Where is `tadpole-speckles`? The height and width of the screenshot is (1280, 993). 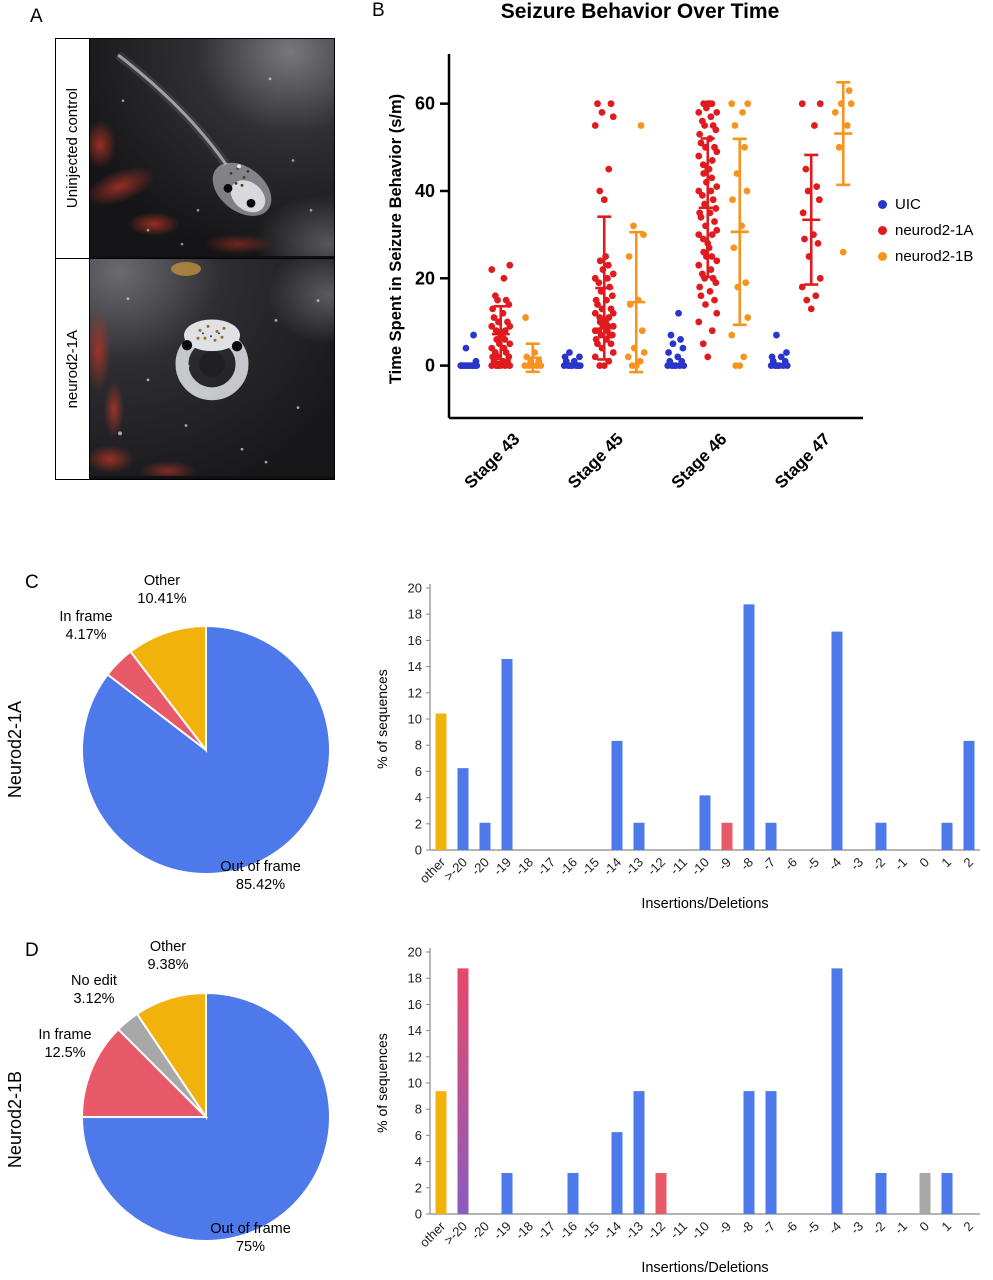 tadpole-speckles is located at coordinates (239, 177).